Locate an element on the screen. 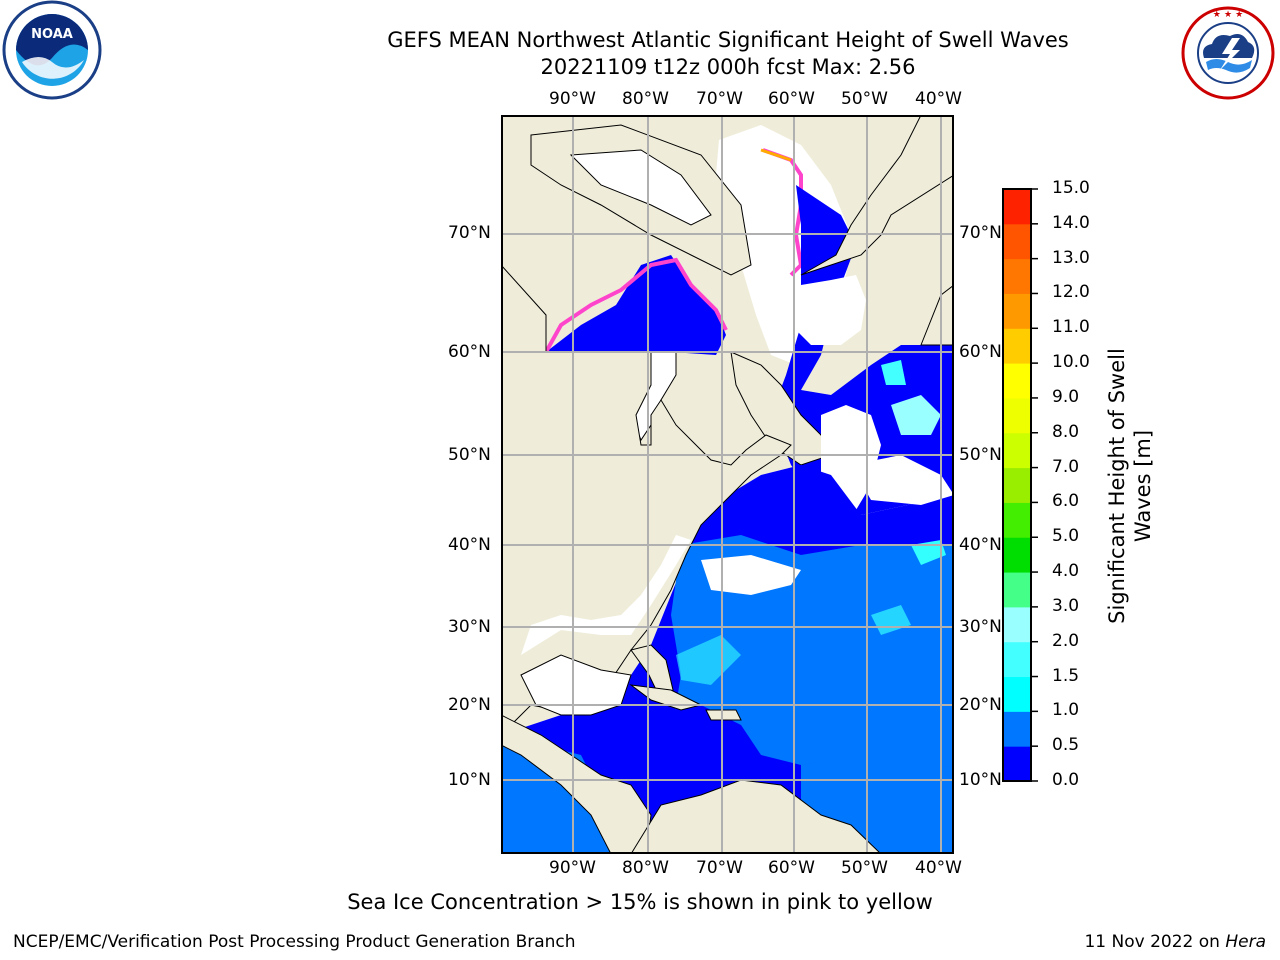  footer-date-text: 11 Nov 2022 on is located at coordinates (1155, 942).